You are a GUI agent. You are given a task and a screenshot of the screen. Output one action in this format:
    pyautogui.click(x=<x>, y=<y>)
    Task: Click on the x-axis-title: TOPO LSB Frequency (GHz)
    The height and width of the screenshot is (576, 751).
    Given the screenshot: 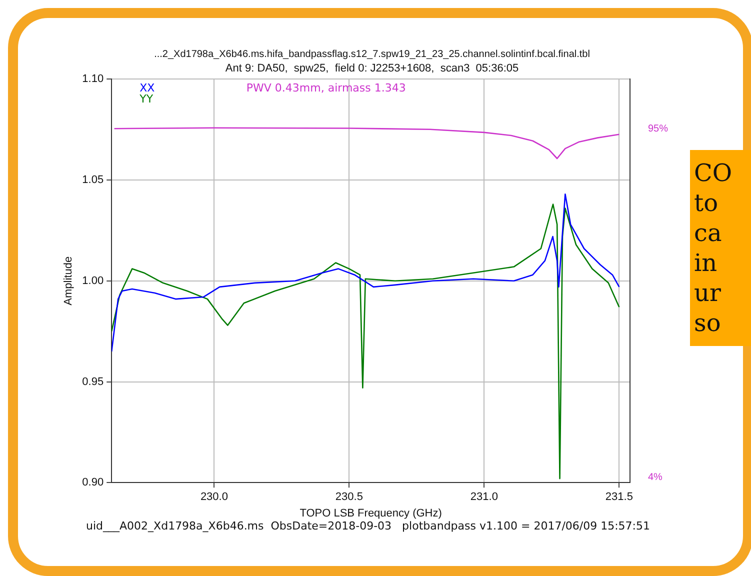 What is the action you would take?
    pyautogui.click(x=371, y=513)
    